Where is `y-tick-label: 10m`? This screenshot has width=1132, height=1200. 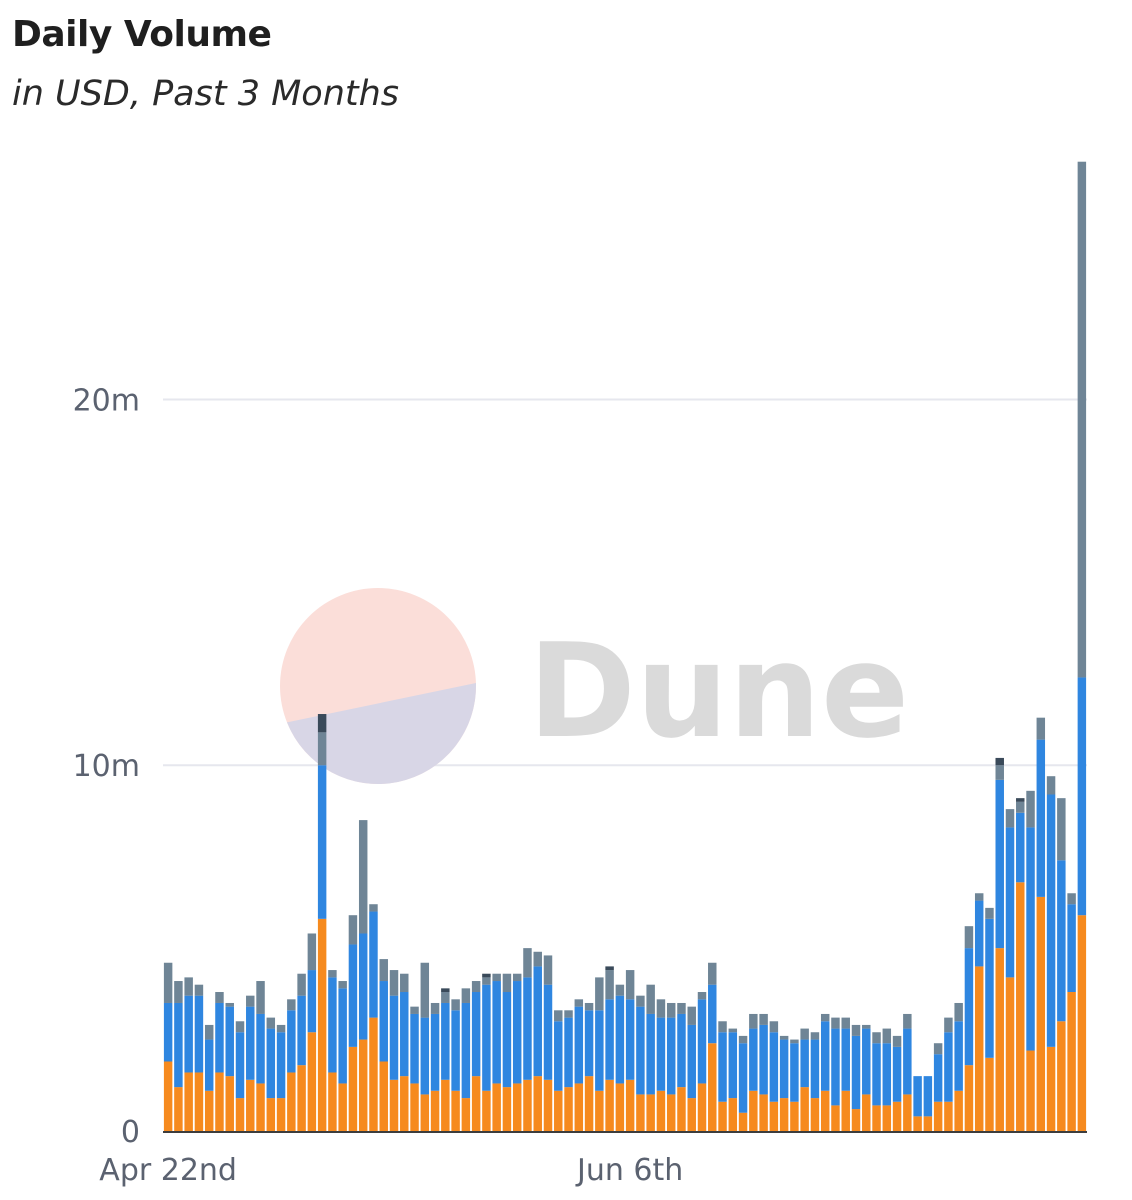 y-tick-label: 10m is located at coordinates (106, 766).